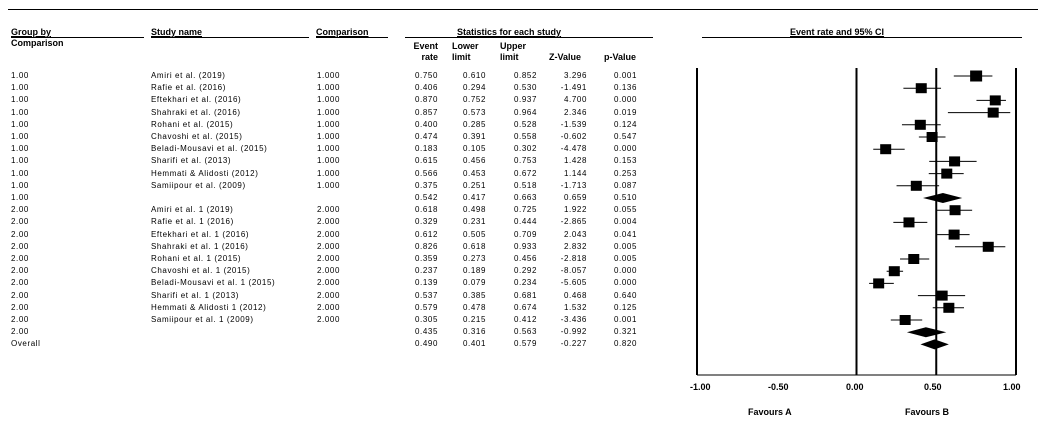 The image size is (1047, 441). Describe the element at coordinates (509, 57) in the screenshot. I see `col-header-upper-limit: limit` at that location.